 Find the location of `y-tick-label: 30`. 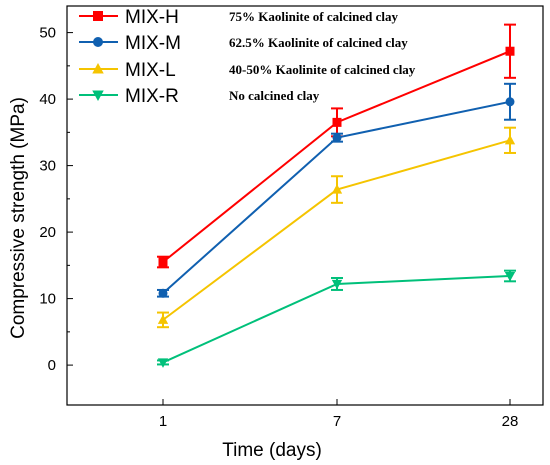

y-tick-label: 30 is located at coordinates (47, 166).